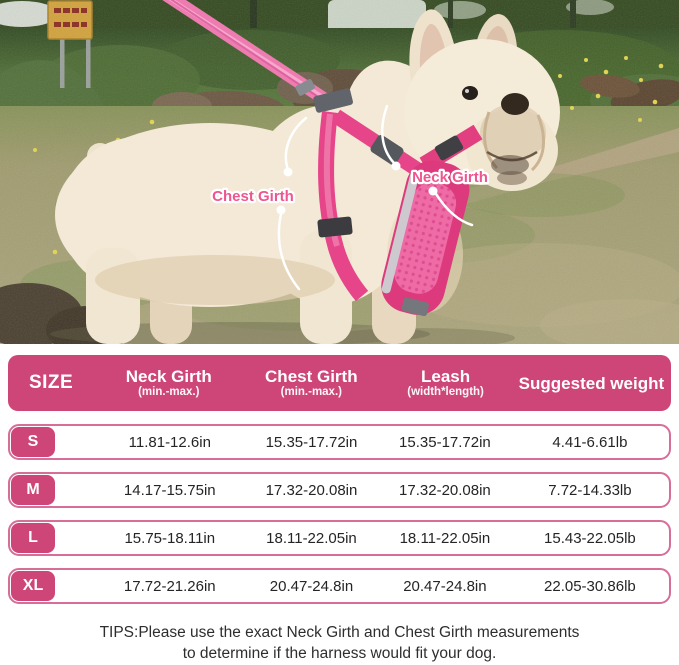 This screenshot has height=665, width=679. I want to click on weight-value: 4.41-6.61lb, so click(590, 442).